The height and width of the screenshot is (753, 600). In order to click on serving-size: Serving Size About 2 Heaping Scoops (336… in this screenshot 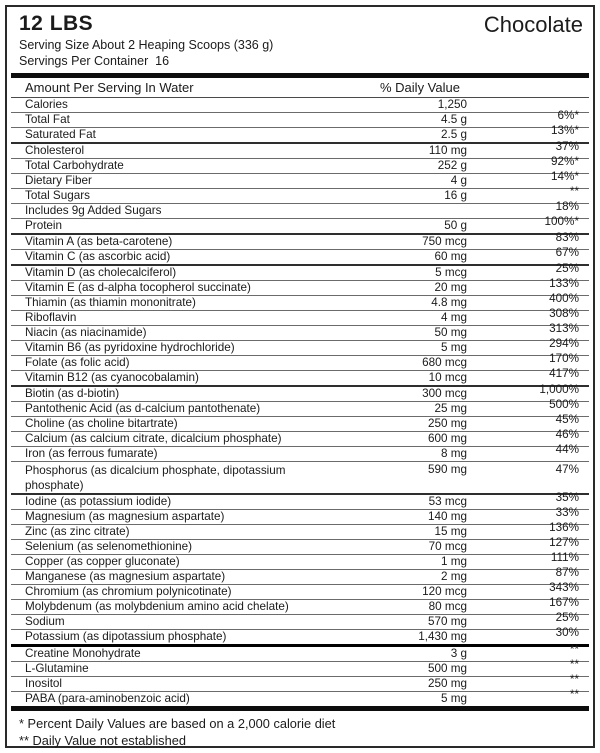, I will do `click(146, 45)`.